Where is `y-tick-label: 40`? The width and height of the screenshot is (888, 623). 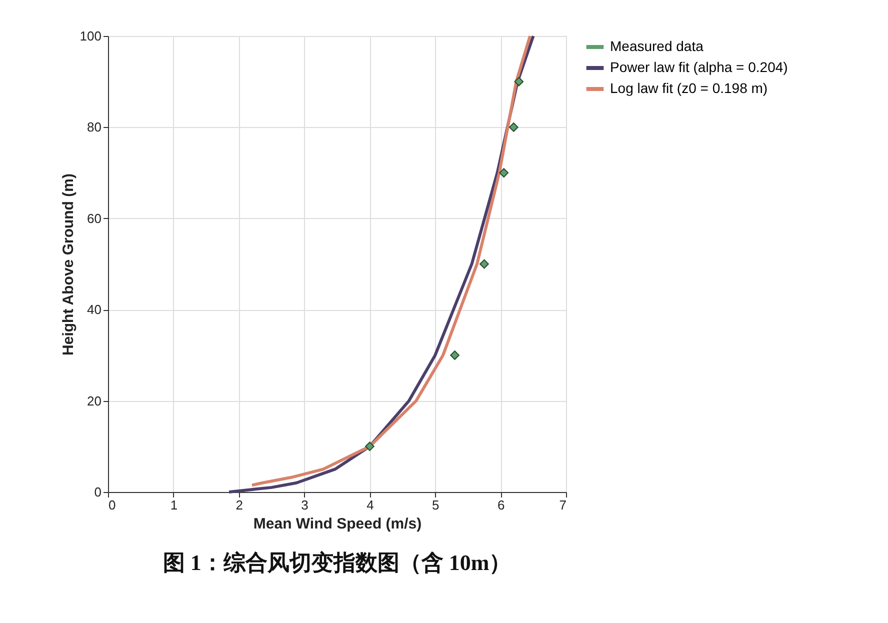 y-tick-label: 40 is located at coordinates (94, 310).